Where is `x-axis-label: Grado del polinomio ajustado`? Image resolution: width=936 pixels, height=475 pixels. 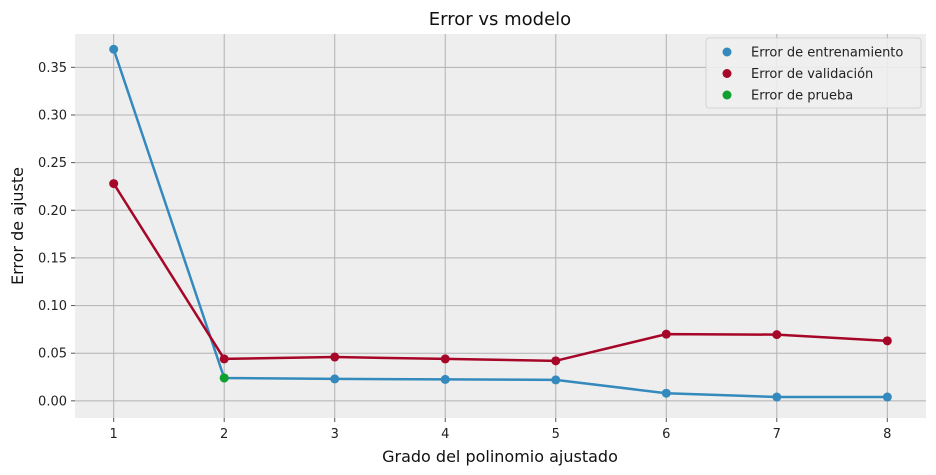 x-axis-label: Grado del polinomio ajustado is located at coordinates (500, 456).